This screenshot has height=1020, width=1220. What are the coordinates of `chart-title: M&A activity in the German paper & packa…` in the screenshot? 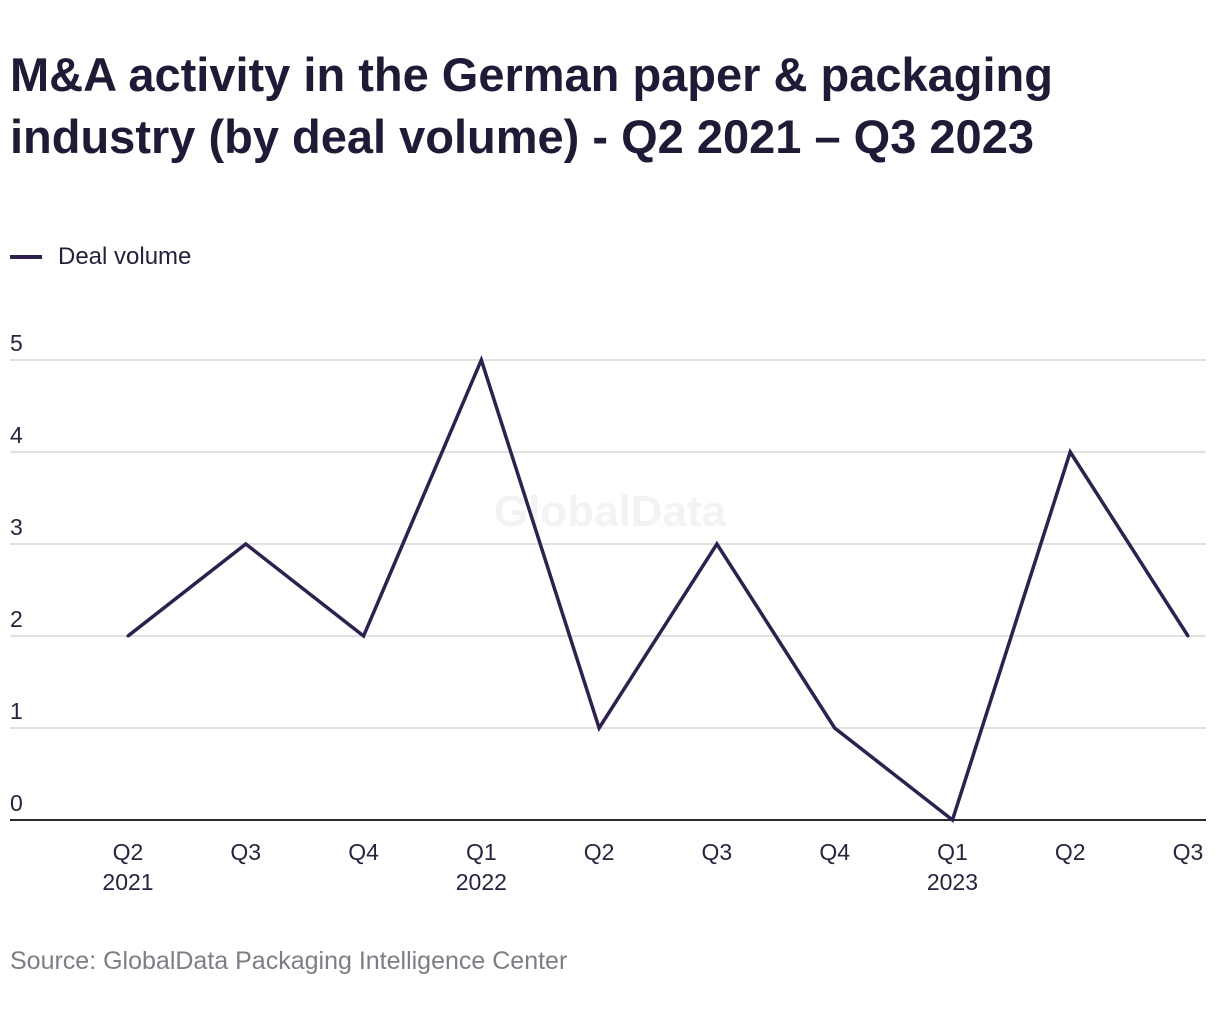 It's located at (531, 105).